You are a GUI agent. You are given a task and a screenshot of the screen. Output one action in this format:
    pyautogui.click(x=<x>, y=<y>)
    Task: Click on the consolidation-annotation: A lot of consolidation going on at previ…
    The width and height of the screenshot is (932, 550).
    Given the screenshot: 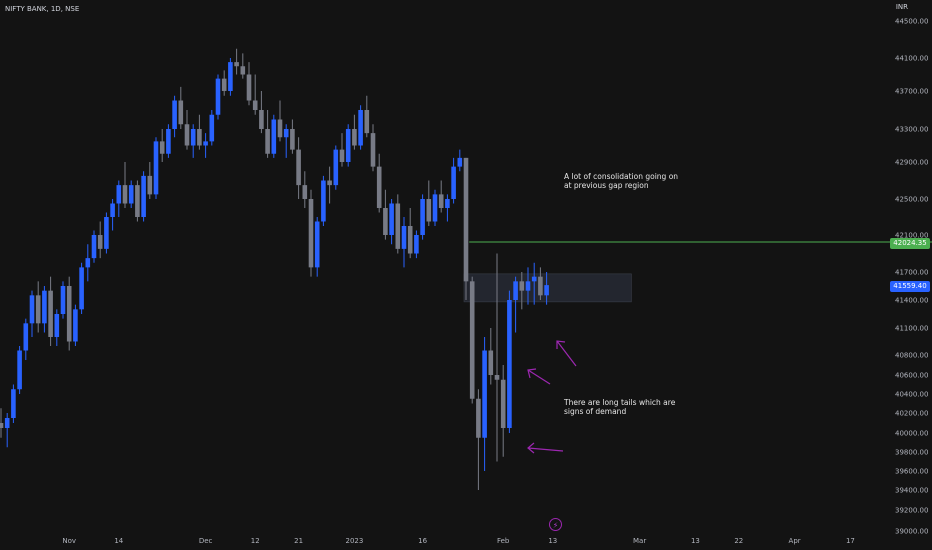 What is the action you would take?
    pyautogui.click(x=621, y=181)
    